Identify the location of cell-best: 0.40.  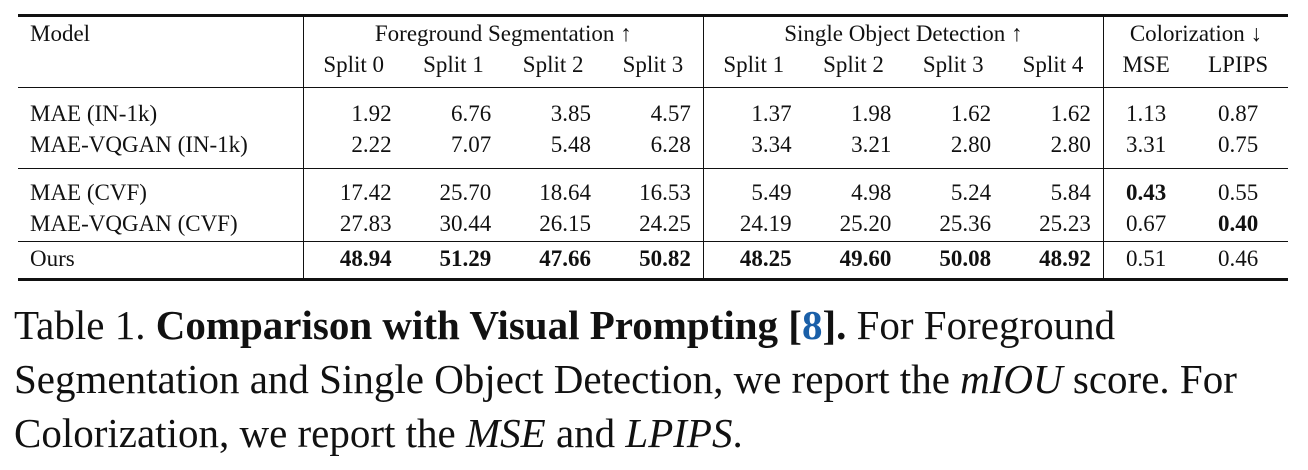
(1238, 223).